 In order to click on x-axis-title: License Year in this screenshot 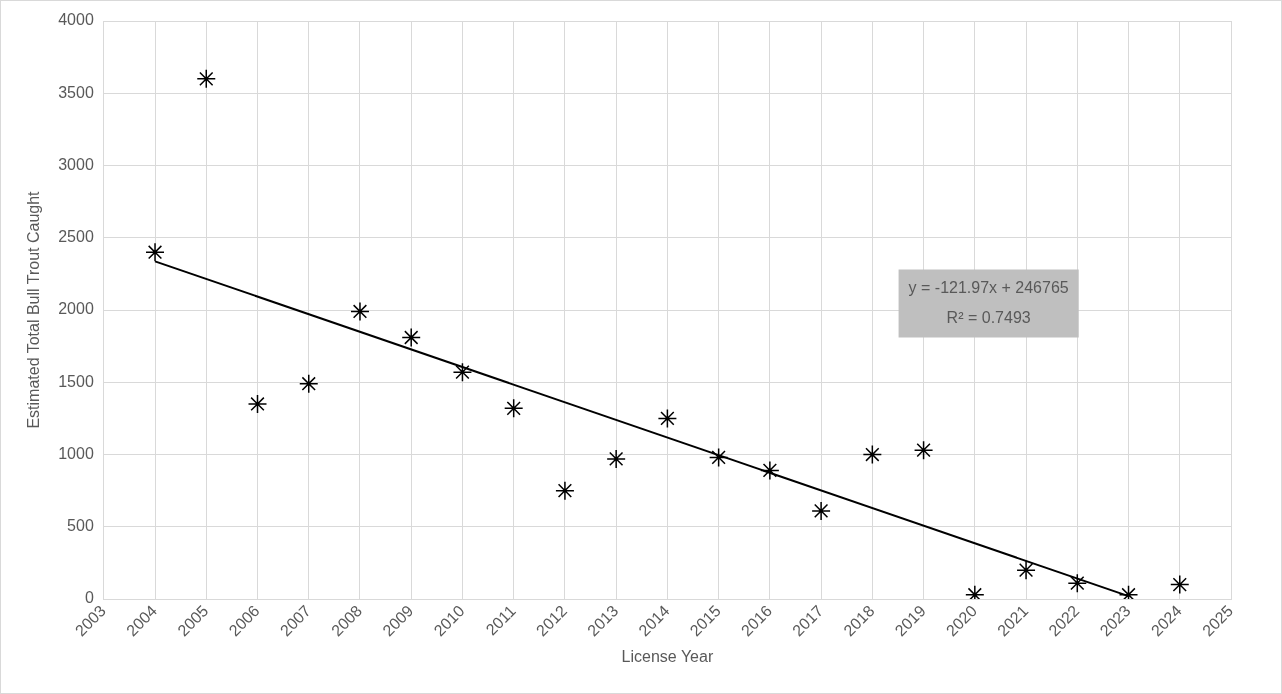, I will do `click(667, 656)`.